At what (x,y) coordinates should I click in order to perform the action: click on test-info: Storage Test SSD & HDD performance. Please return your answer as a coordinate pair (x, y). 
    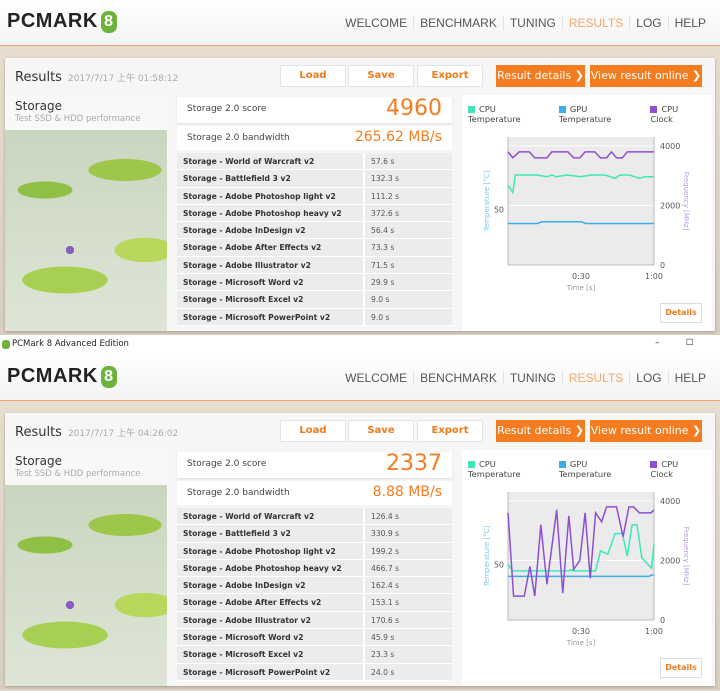
    Looking at the image, I should click on (86, 213).